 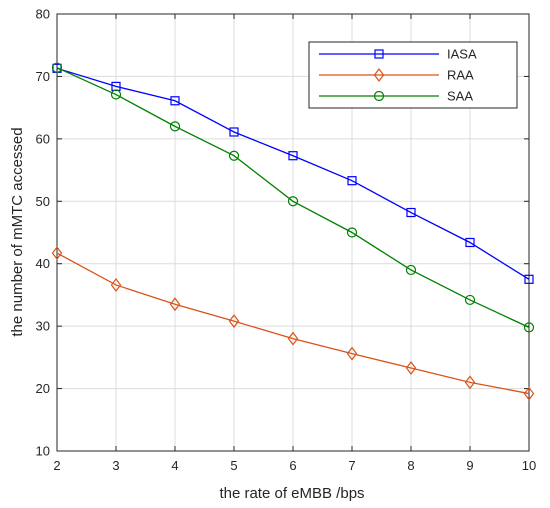 I want to click on y-tick-label: 30, so click(x=43, y=326).